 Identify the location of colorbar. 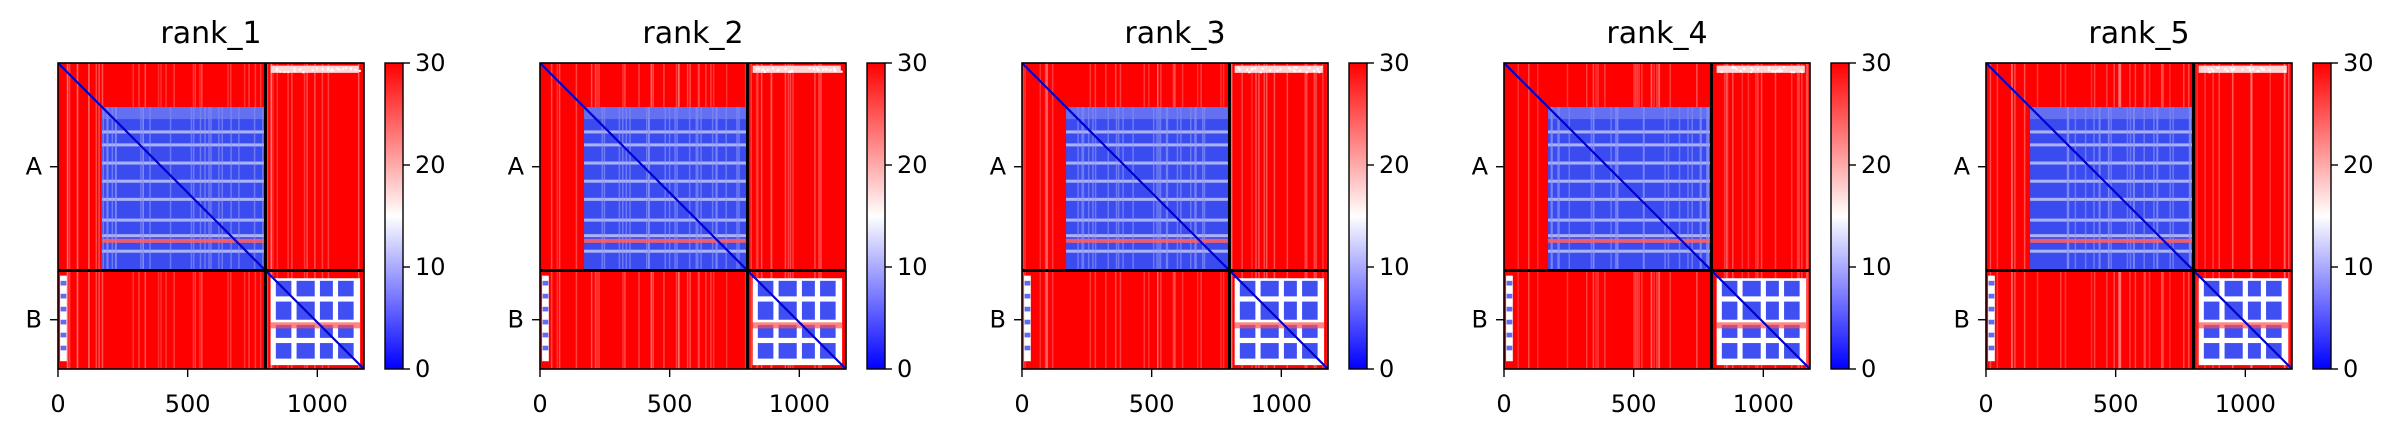
(876, 216).